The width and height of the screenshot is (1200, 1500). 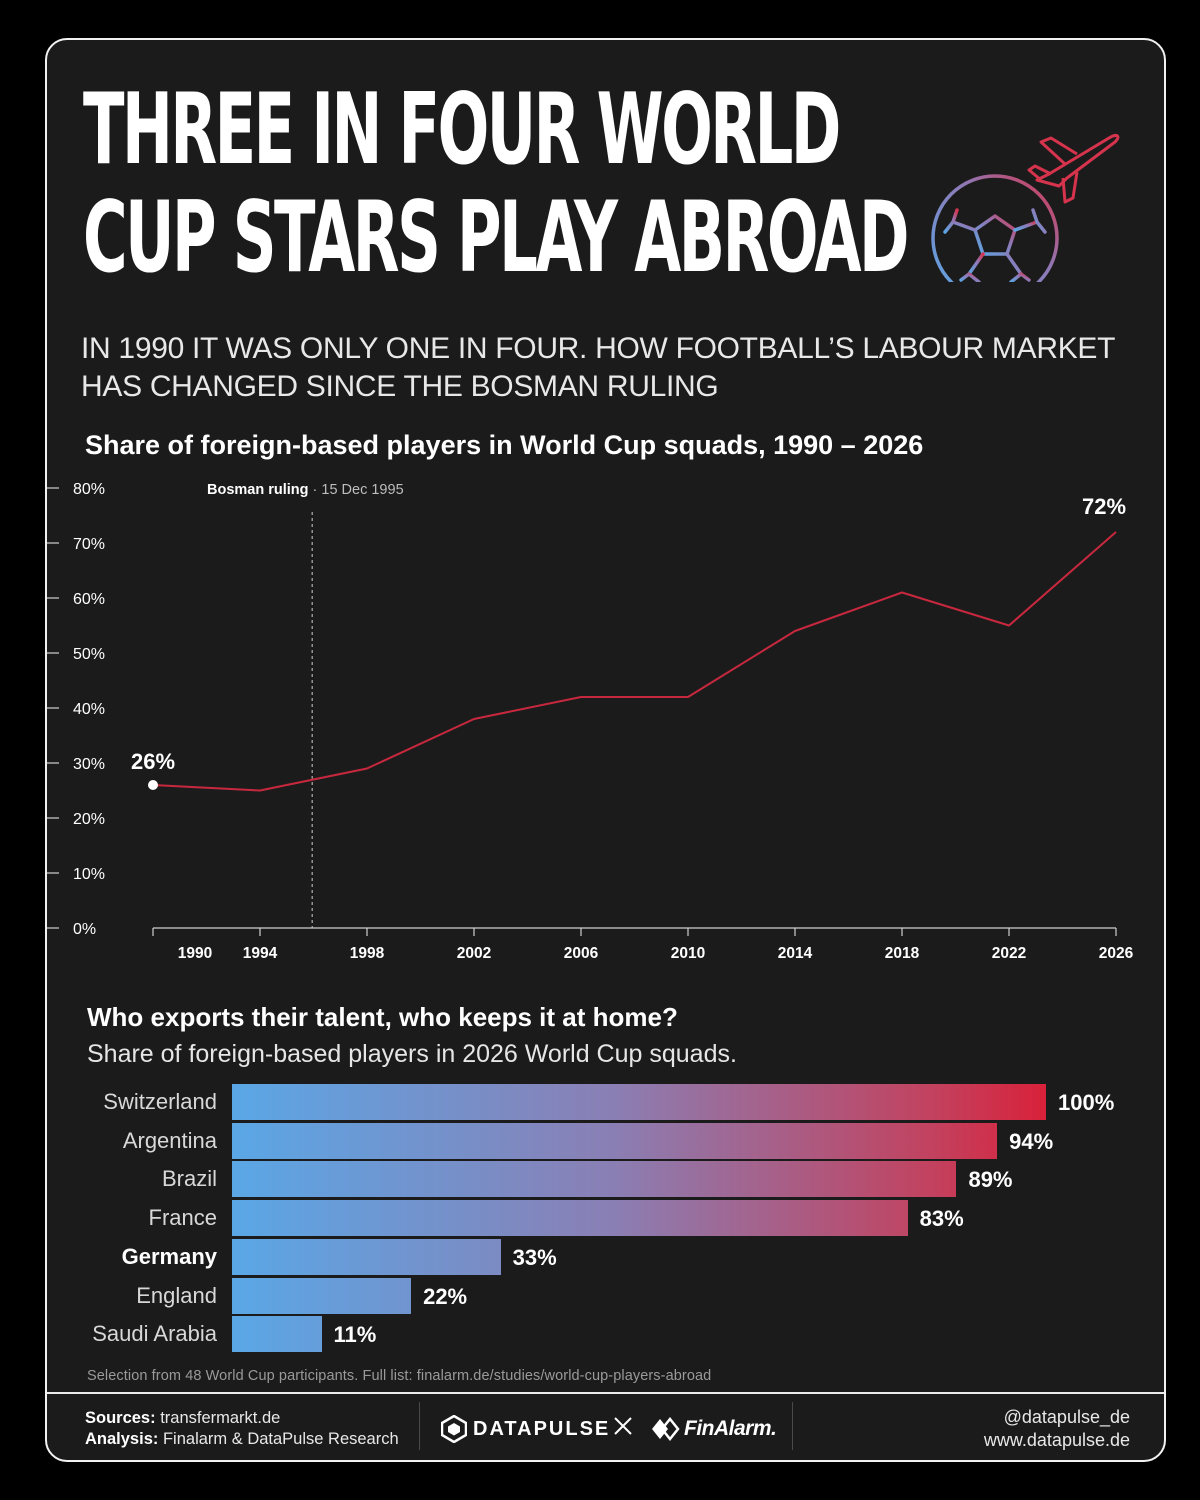 What do you see at coordinates (367, 953) in the screenshot?
I see `x-tick-label: 1998` at bounding box center [367, 953].